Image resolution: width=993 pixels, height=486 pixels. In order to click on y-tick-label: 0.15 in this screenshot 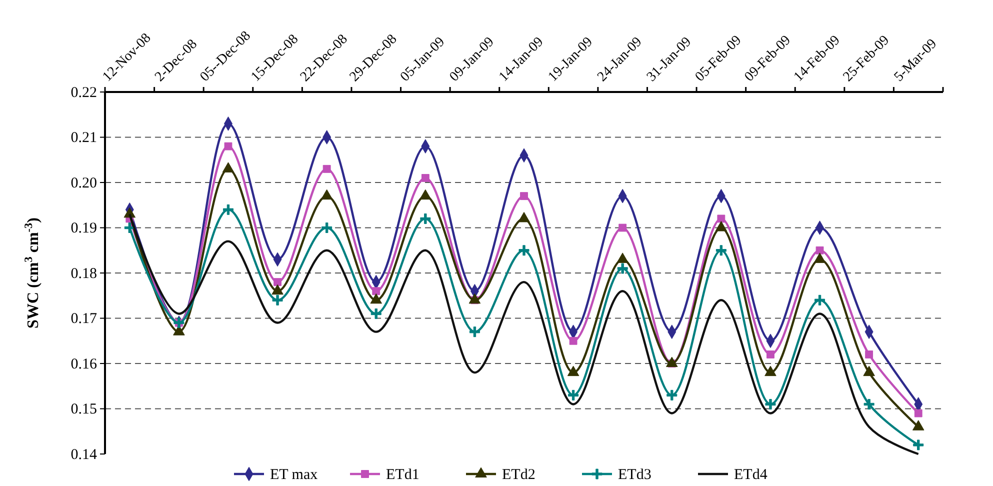, I will do `click(83, 410)`.